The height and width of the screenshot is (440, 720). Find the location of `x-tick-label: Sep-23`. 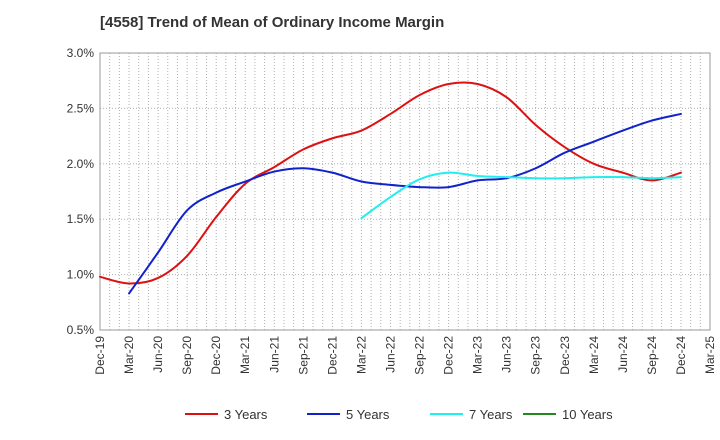

x-tick-label: Sep-23 is located at coordinates (536, 355).